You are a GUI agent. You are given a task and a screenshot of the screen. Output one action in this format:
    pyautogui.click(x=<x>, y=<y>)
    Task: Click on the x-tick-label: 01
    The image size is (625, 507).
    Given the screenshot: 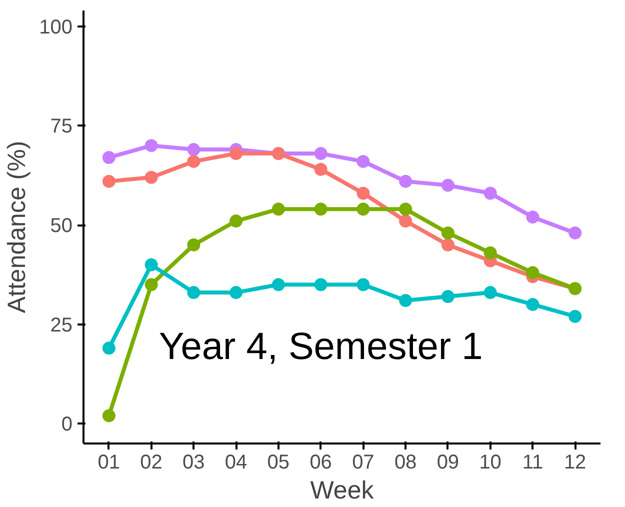 What is the action you would take?
    pyautogui.click(x=109, y=463)
    